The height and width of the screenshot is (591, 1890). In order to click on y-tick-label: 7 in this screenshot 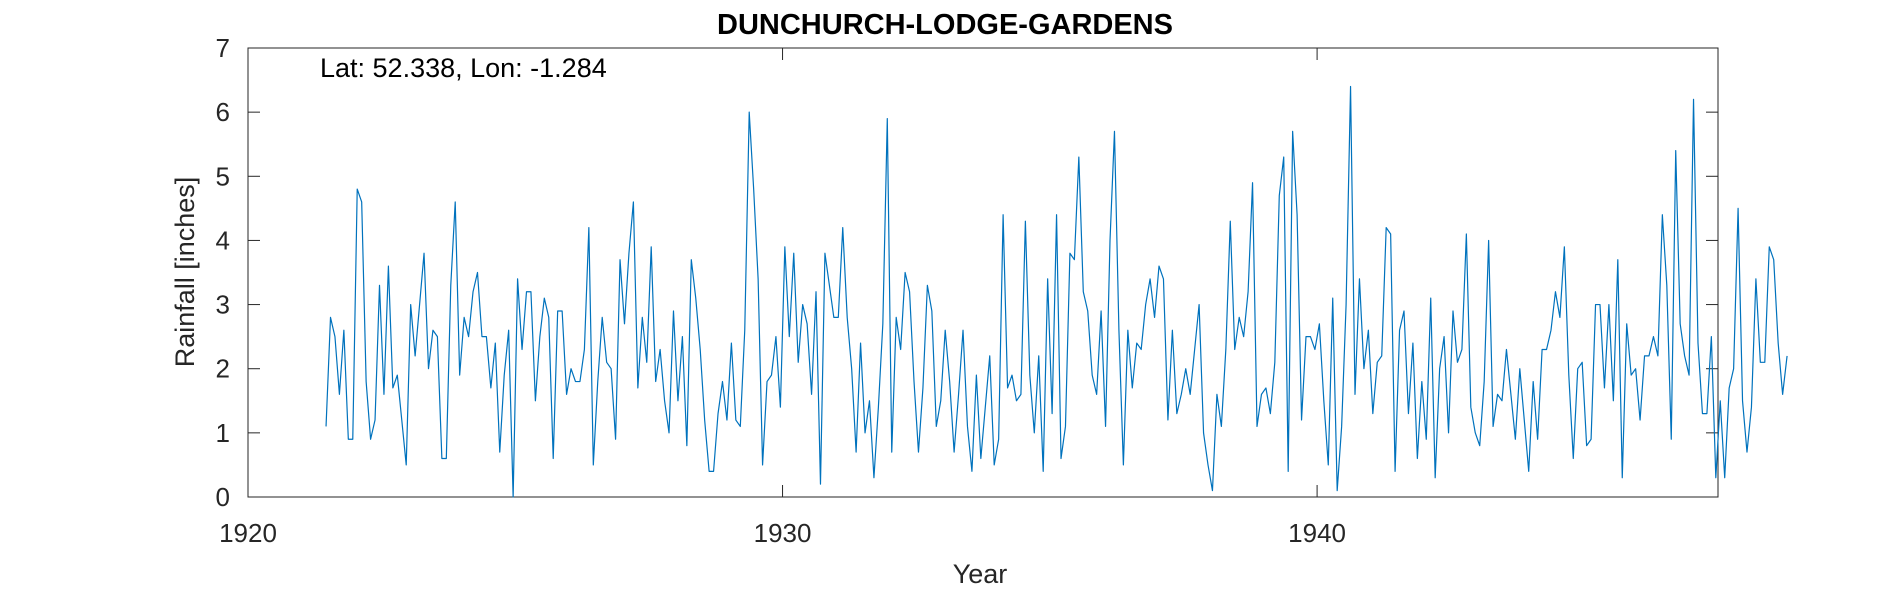, I will do `click(223, 48)`.